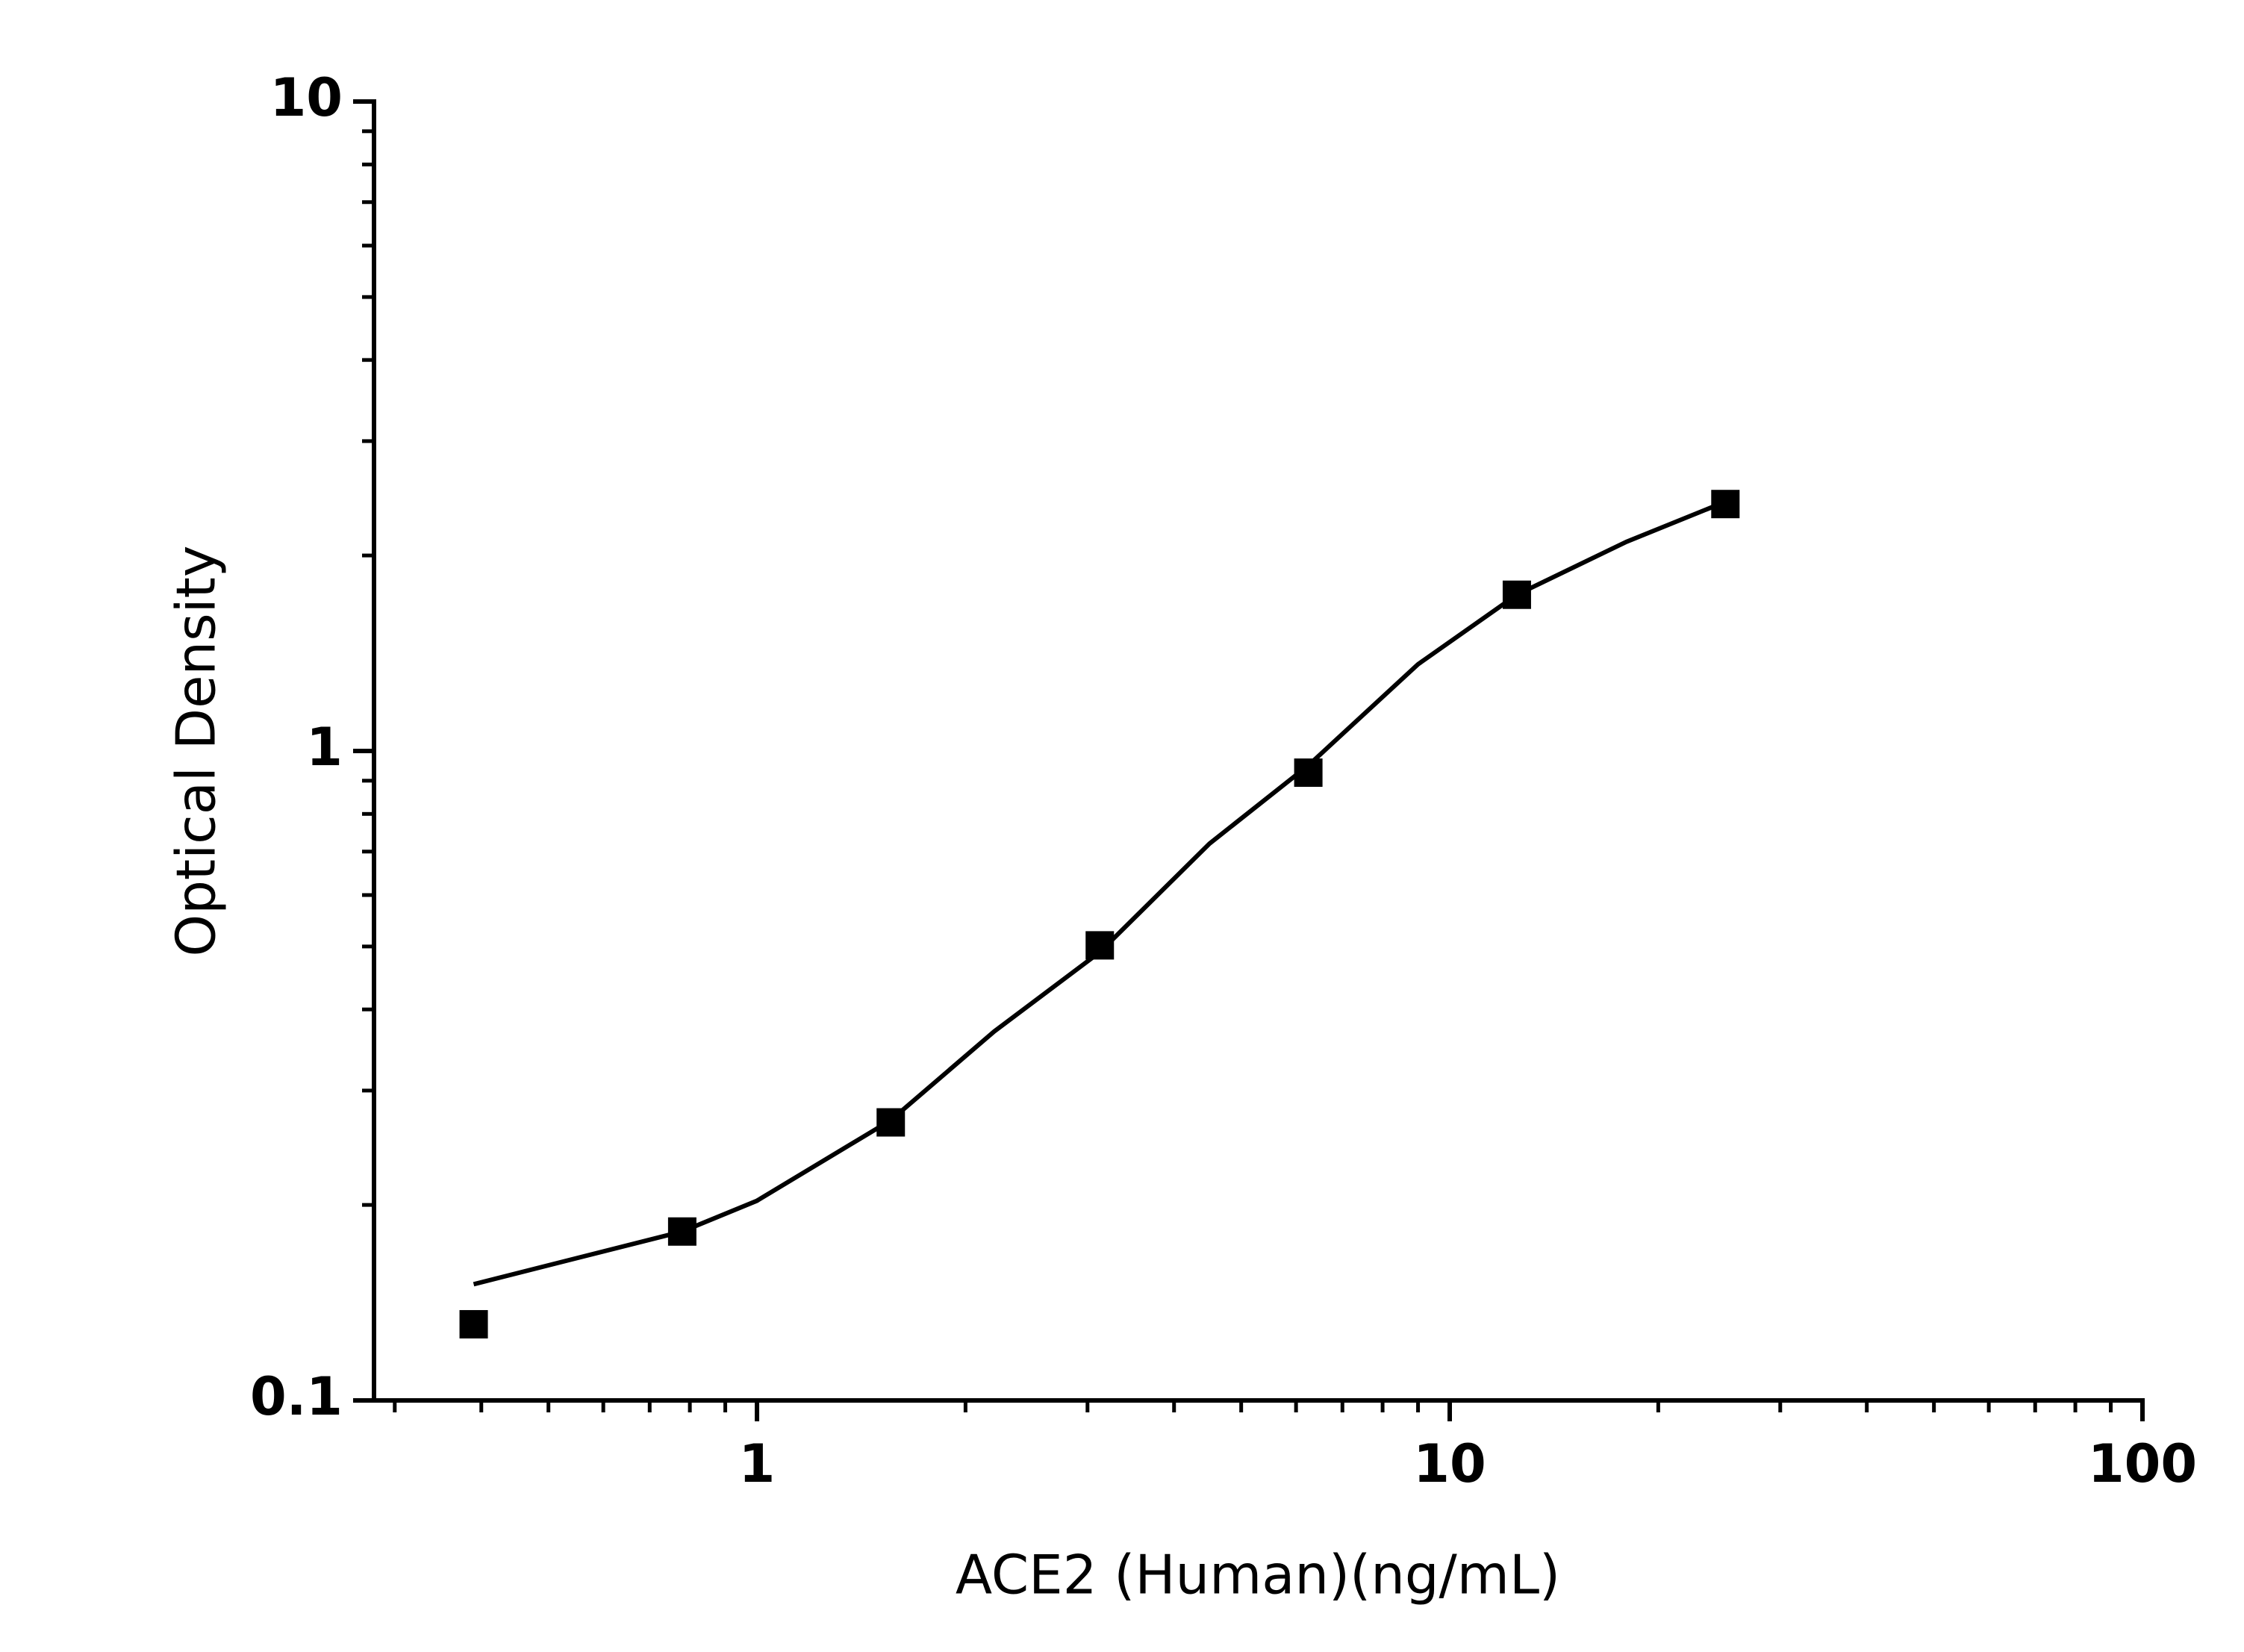 The height and width of the screenshot is (1652, 2244). I want to click on y-tick-label: 0.1, so click(296, 1397).